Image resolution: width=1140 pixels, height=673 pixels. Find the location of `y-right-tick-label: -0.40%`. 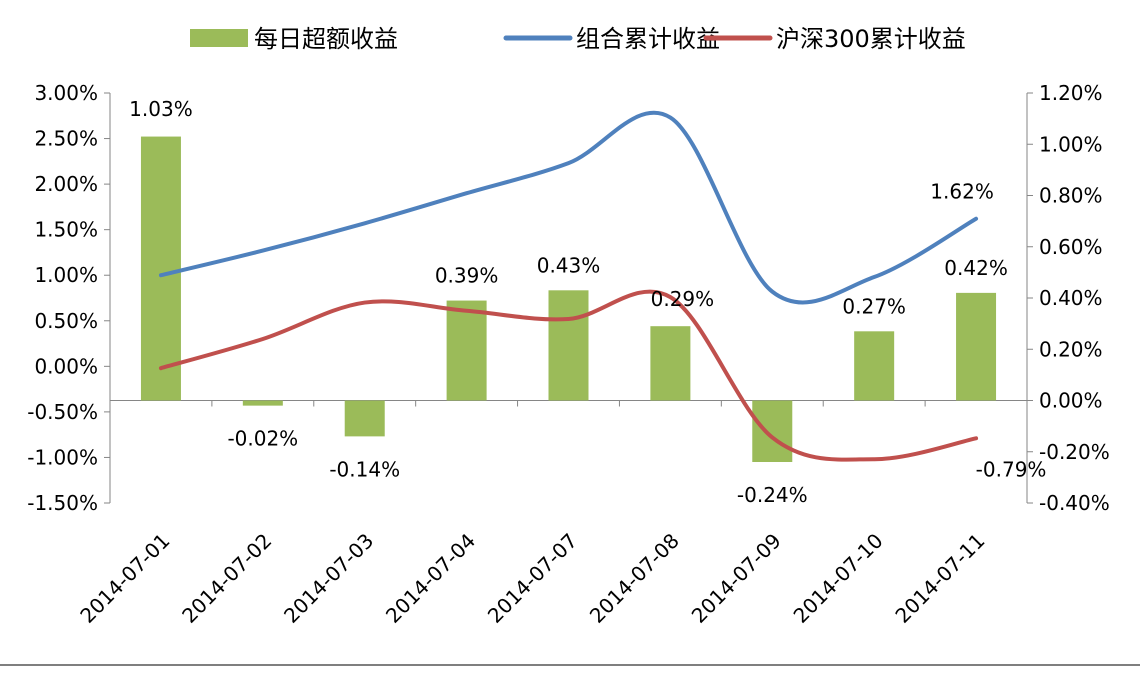

y-right-tick-label: -0.40% is located at coordinates (1074, 503).